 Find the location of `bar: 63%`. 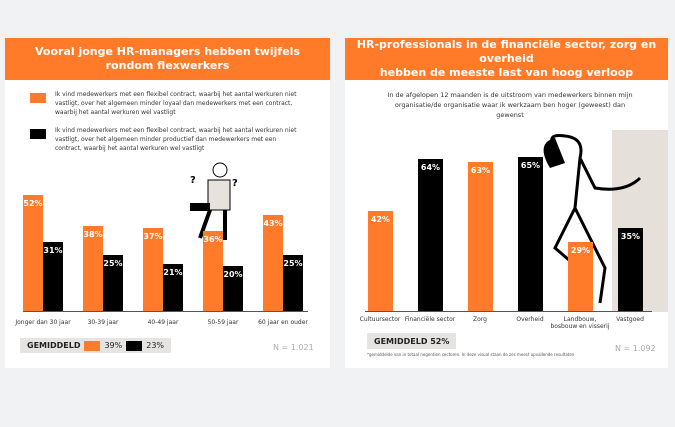

bar: 63% is located at coordinates (480, 236).